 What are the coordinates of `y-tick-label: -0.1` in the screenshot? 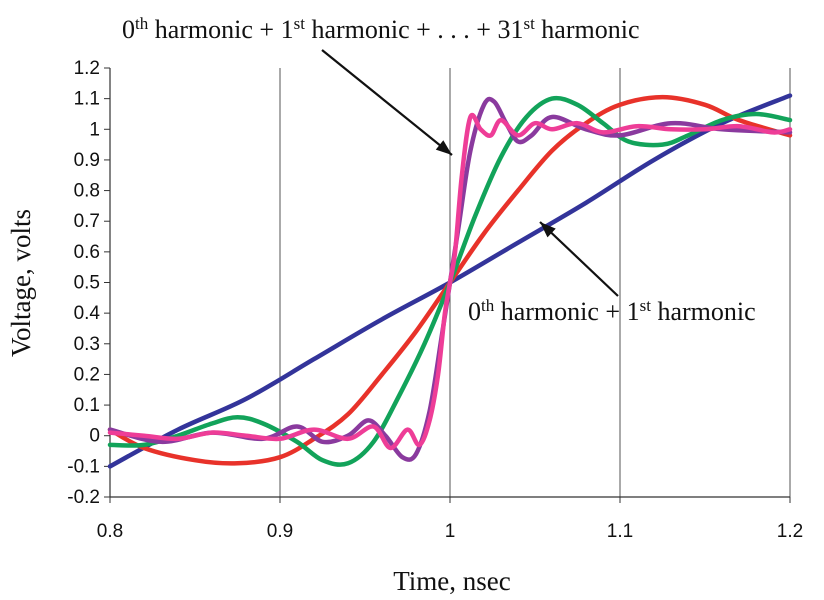 It's located at (83, 466).